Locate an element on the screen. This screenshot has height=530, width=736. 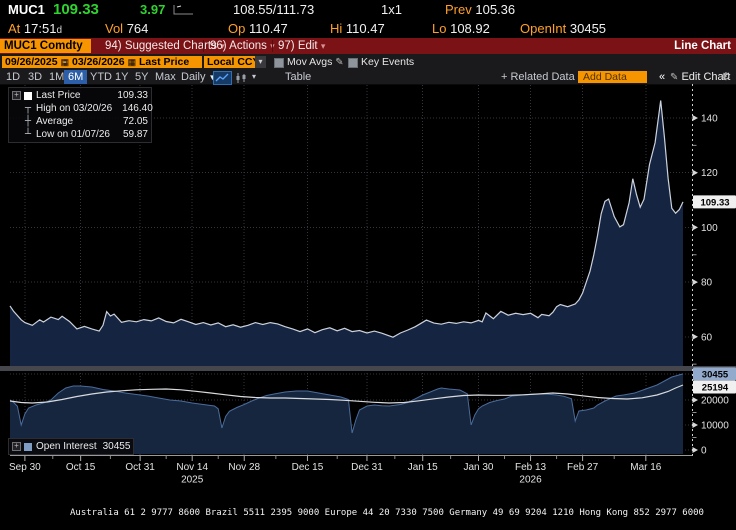
tab-range-max: Max is located at coordinates (165, 77).